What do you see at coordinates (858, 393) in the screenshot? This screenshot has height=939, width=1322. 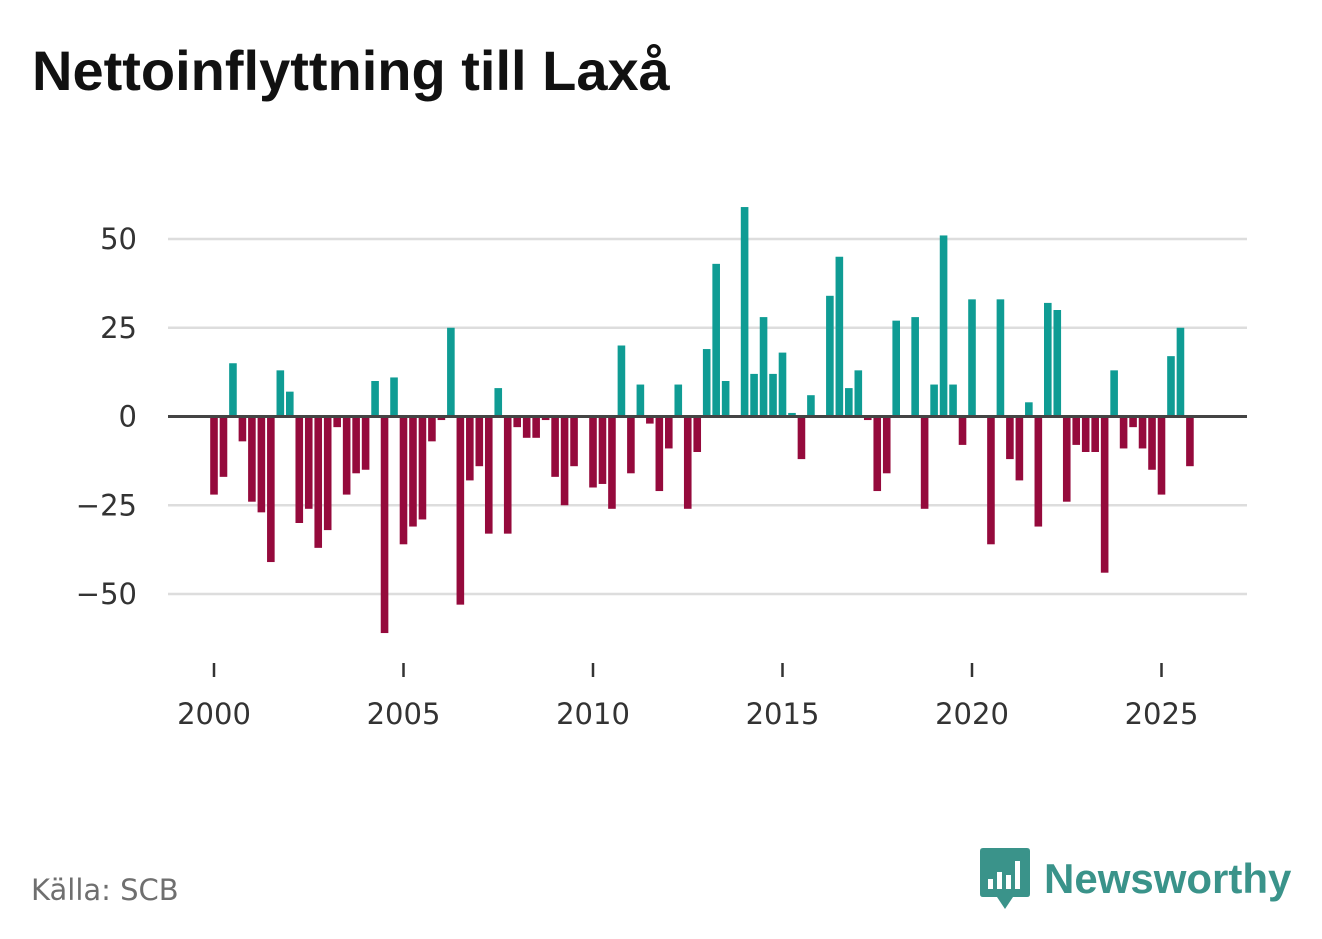 I see `bar-2017-q1` at bounding box center [858, 393].